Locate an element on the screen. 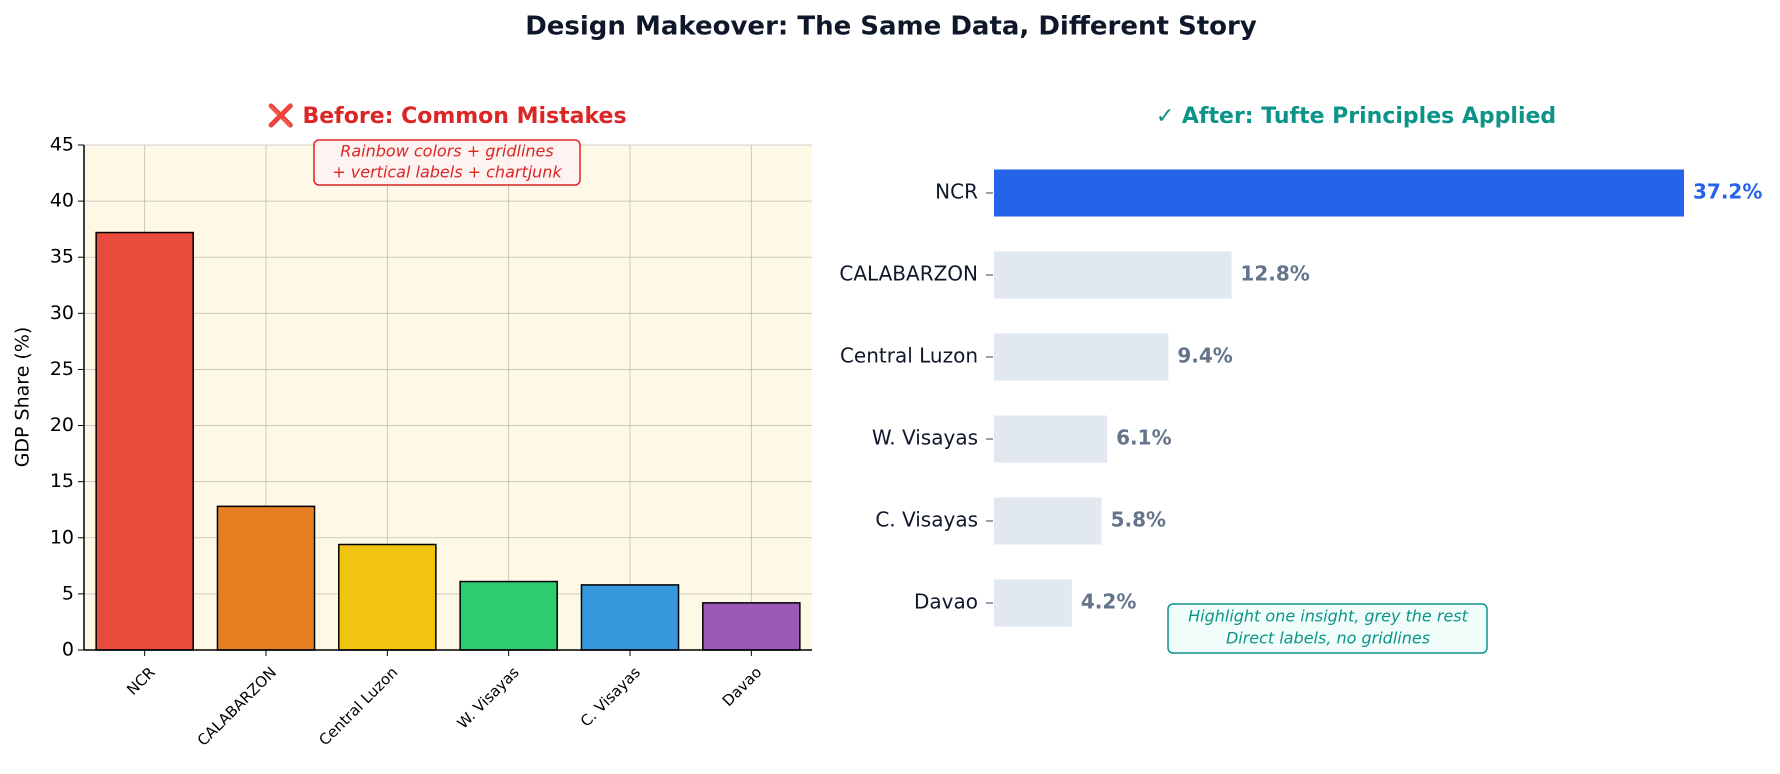  value-label: 4.2% is located at coordinates (1108, 602).